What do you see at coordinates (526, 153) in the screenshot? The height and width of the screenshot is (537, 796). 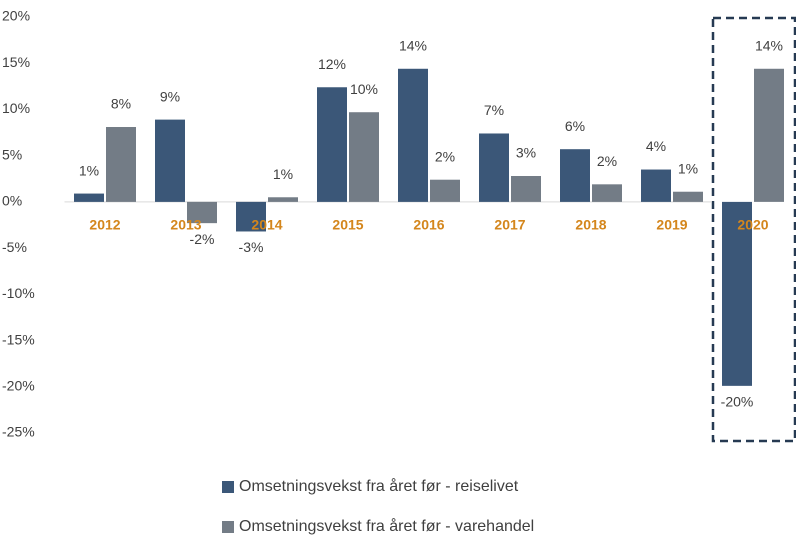 I see `data-label: 3%` at bounding box center [526, 153].